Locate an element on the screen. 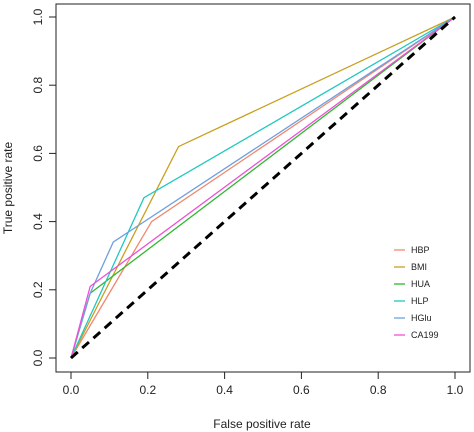  y-tick-label: 0.6 is located at coordinates (38, 153).